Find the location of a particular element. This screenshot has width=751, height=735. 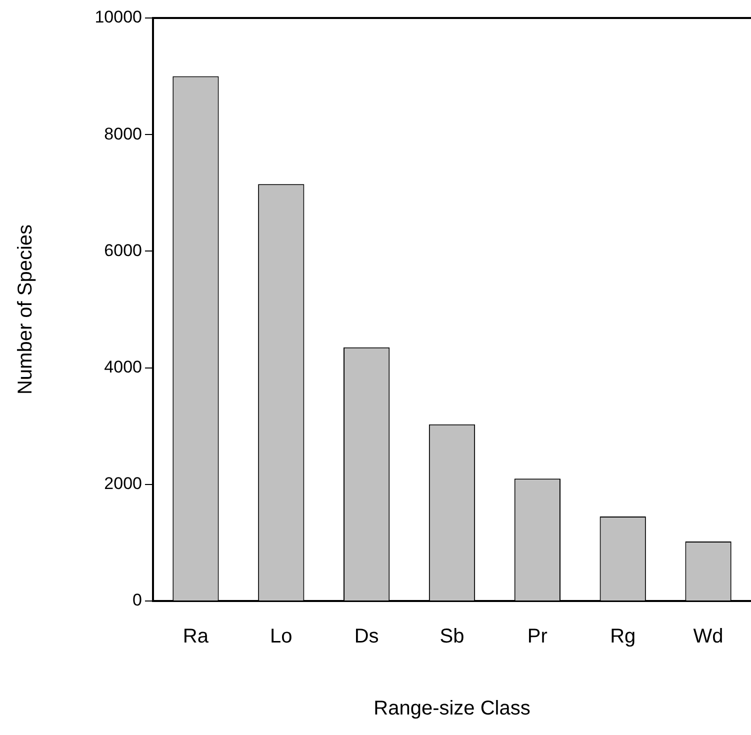

x-axis-title: Range-size Class is located at coordinates (452, 709).